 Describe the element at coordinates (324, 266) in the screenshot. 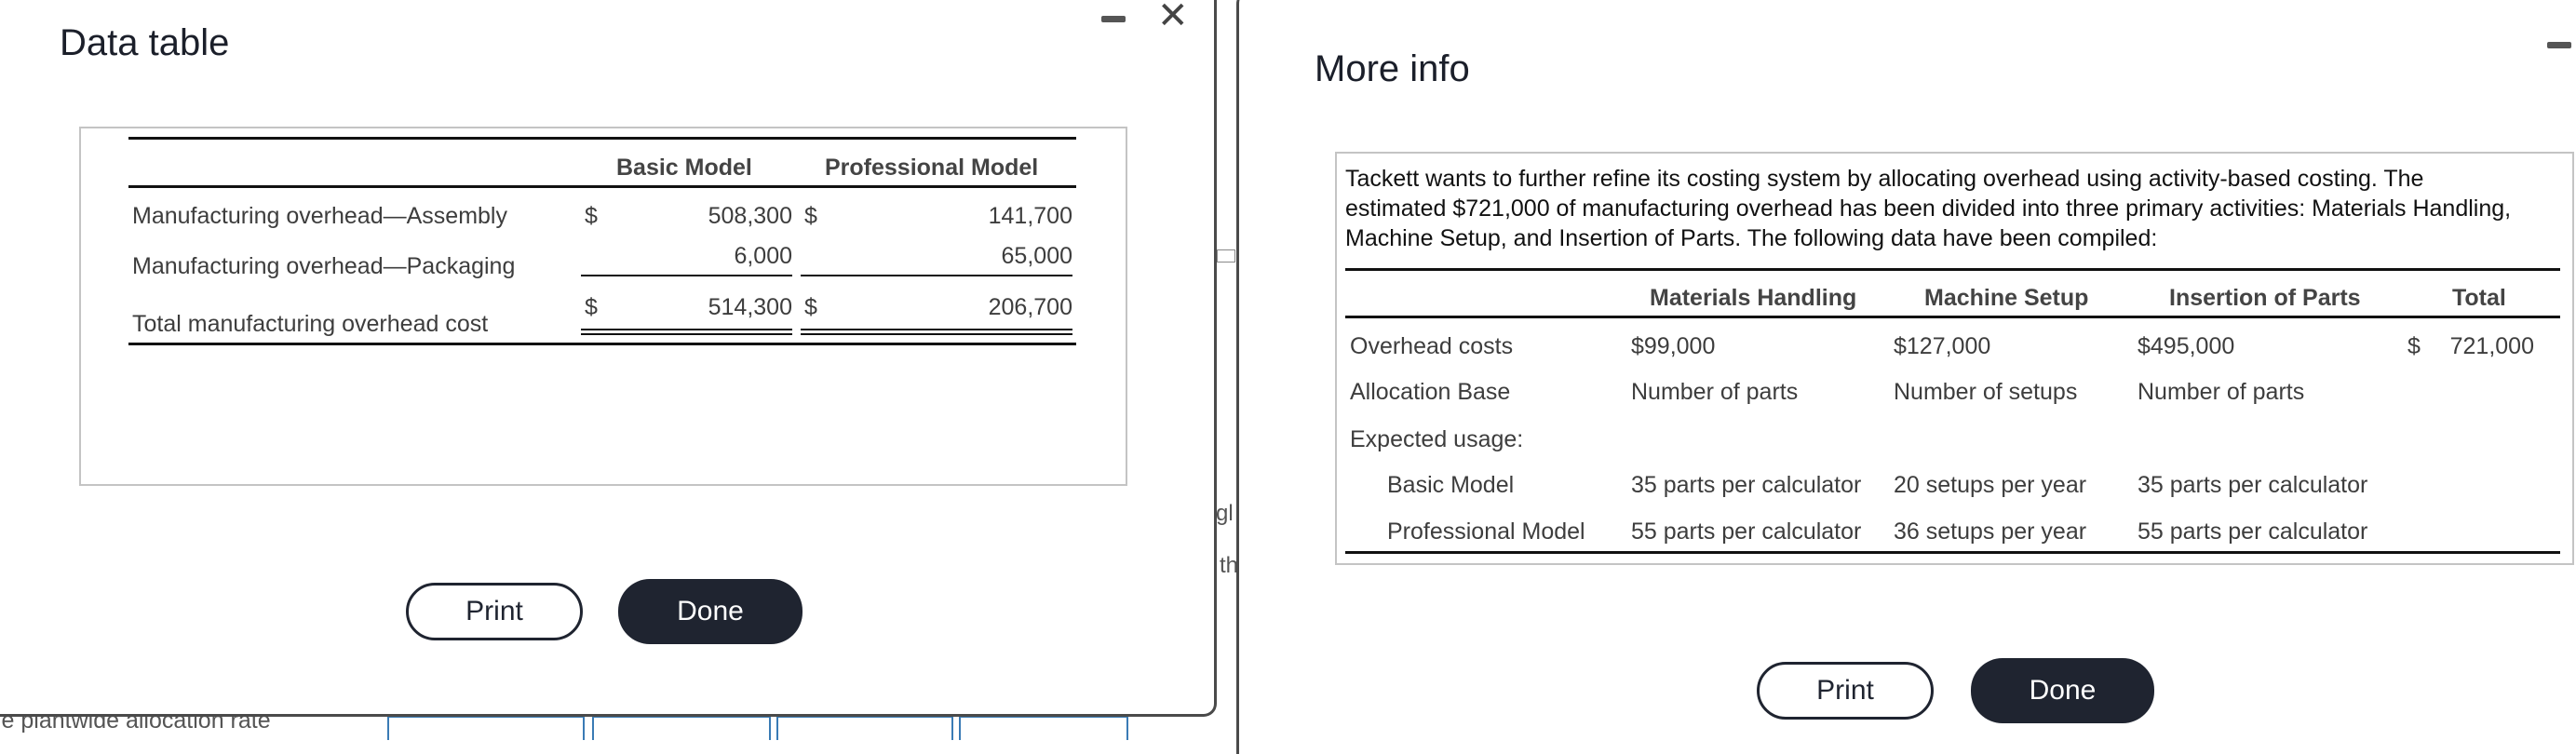

I see `row-label: Manufacturing overhead—Packaging` at that location.